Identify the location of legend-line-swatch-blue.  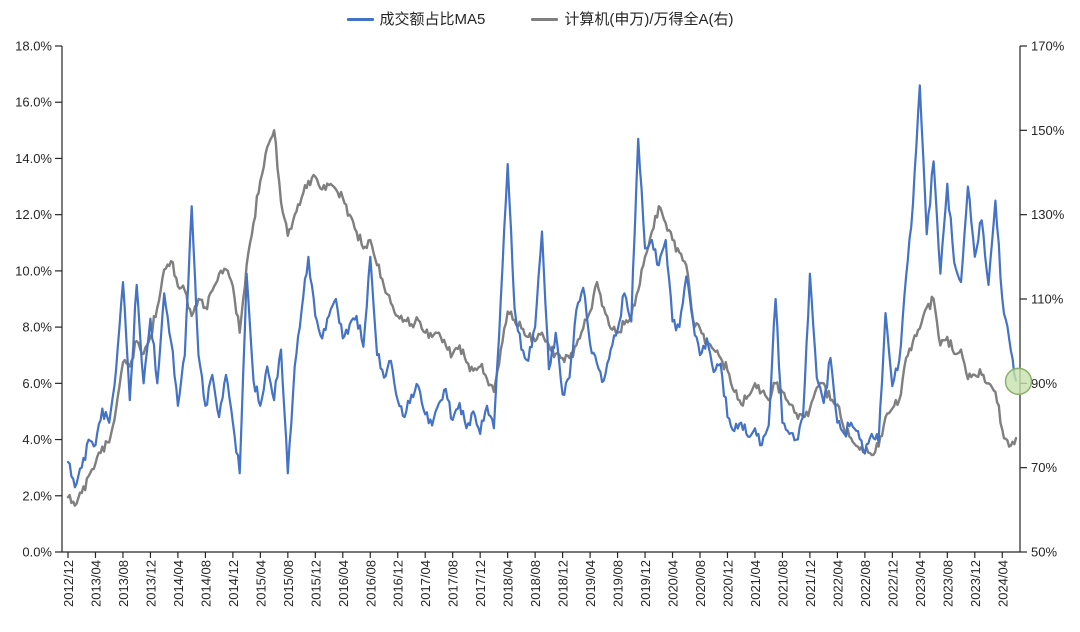
(360, 19).